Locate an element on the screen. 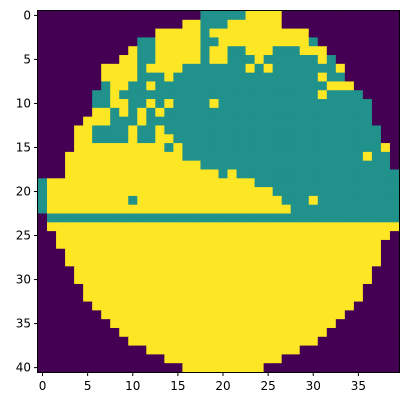 The width and height of the screenshot is (407, 414). y-tick-label: 35 is located at coordinates (23, 324).